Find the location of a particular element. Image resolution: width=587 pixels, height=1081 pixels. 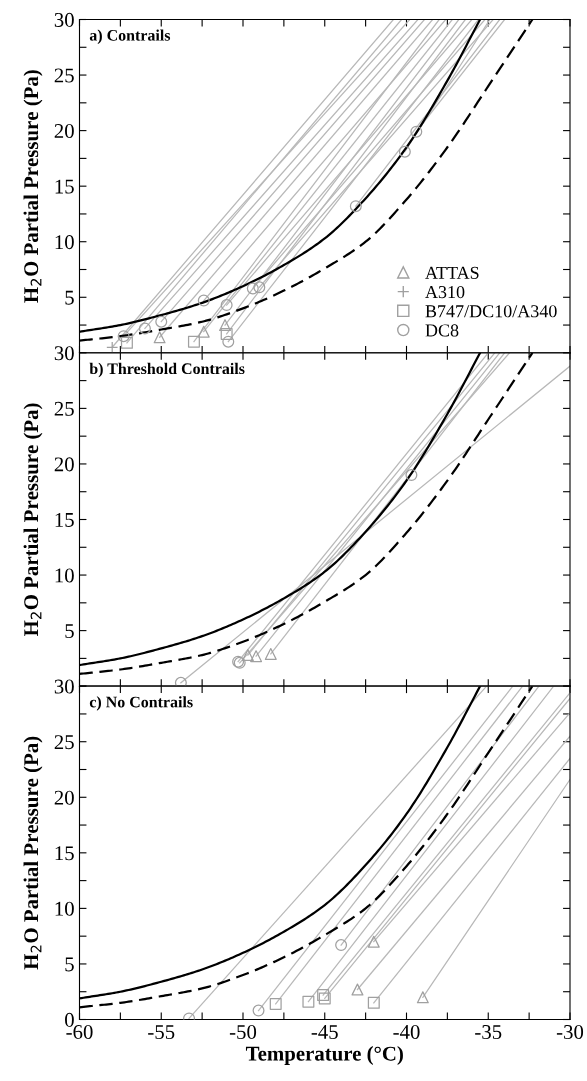

text: c) No Contrails is located at coordinates (141, 703).